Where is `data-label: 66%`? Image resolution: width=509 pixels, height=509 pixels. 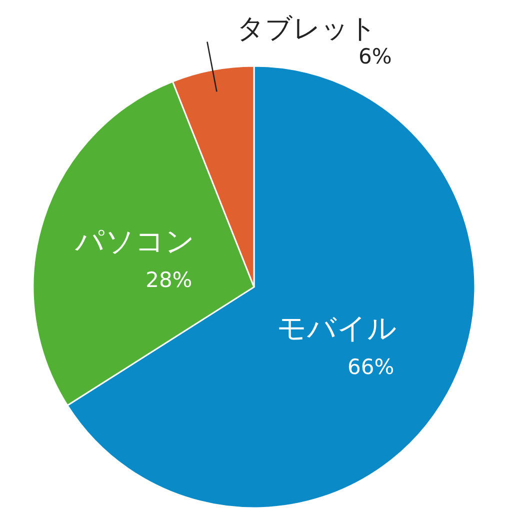
data-label: 66% is located at coordinates (370, 367).